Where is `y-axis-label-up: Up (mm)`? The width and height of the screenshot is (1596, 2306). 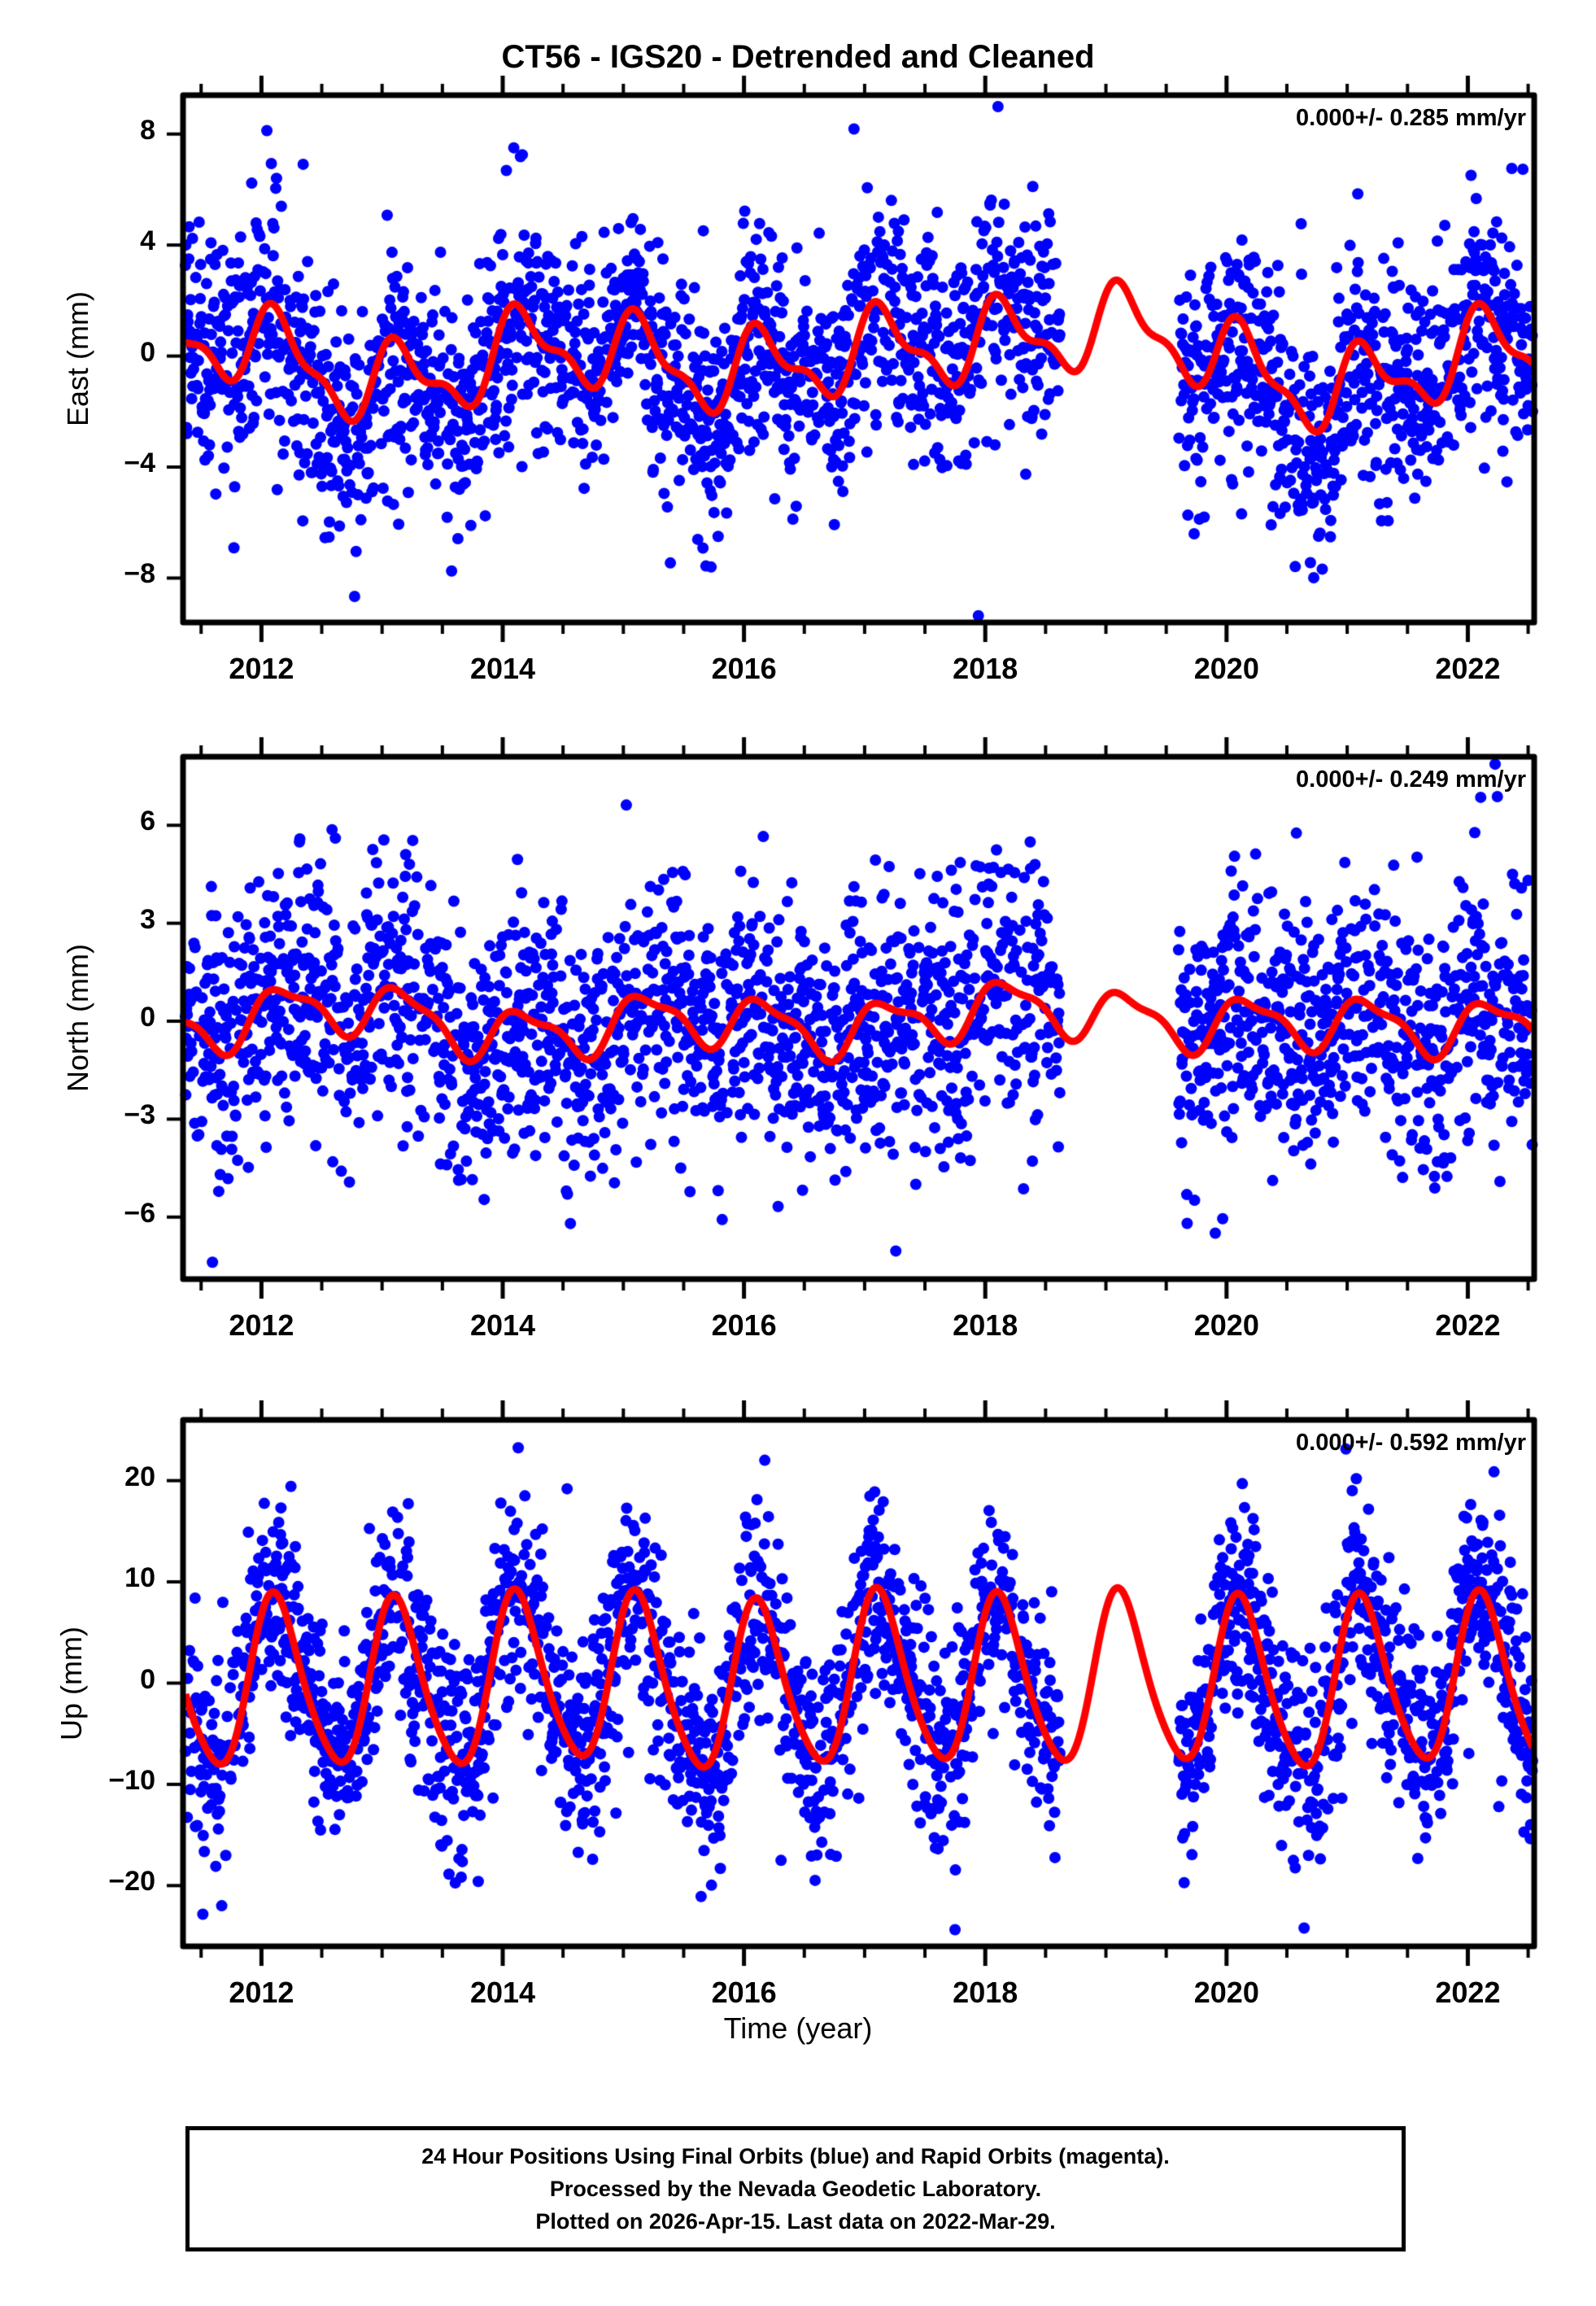 y-axis-label-up: Up (mm) is located at coordinates (71, 1683).